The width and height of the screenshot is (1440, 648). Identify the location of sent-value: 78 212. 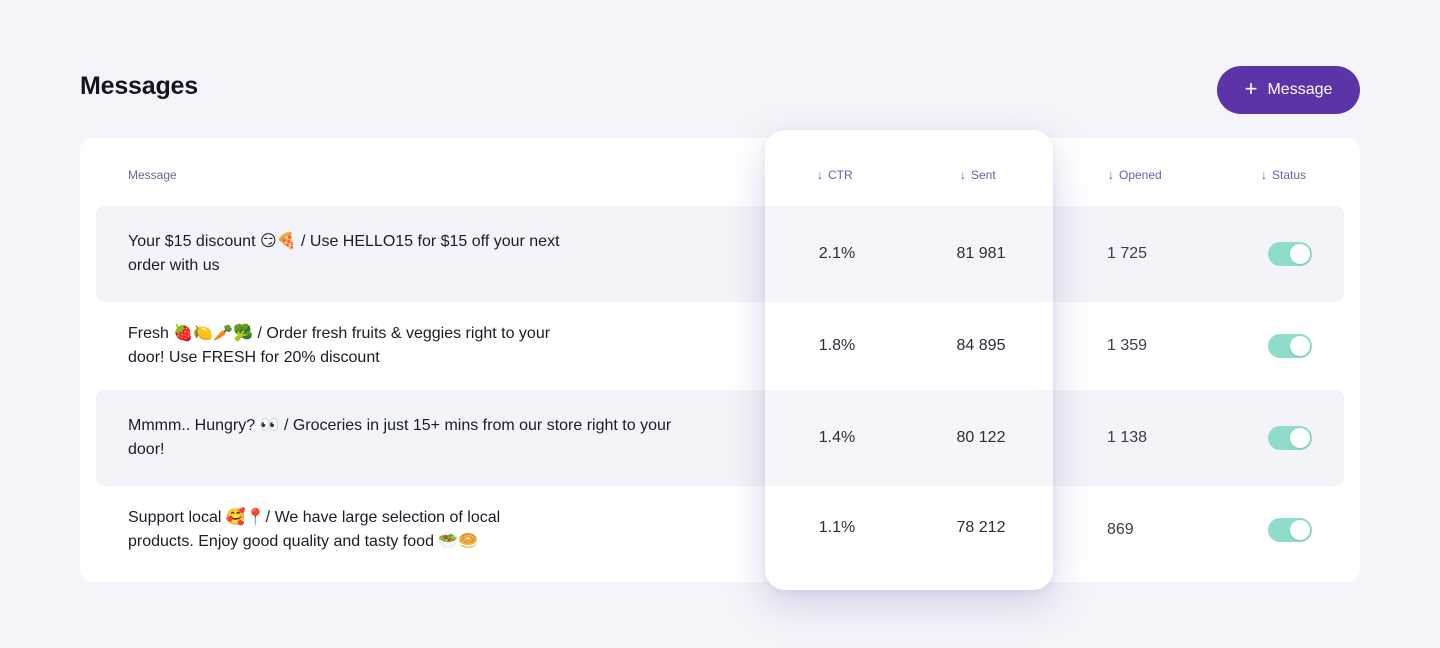
(981, 527).